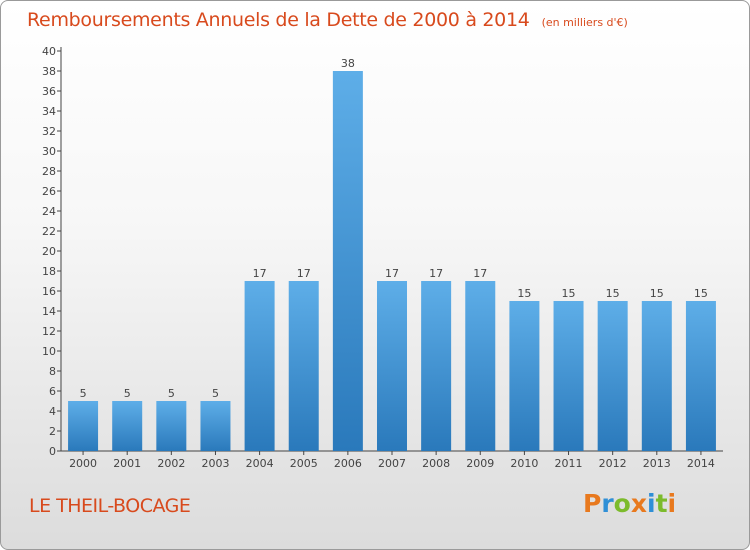 The height and width of the screenshot is (550, 750). I want to click on chart-subtitle: (en milliers d'€), so click(584, 22).